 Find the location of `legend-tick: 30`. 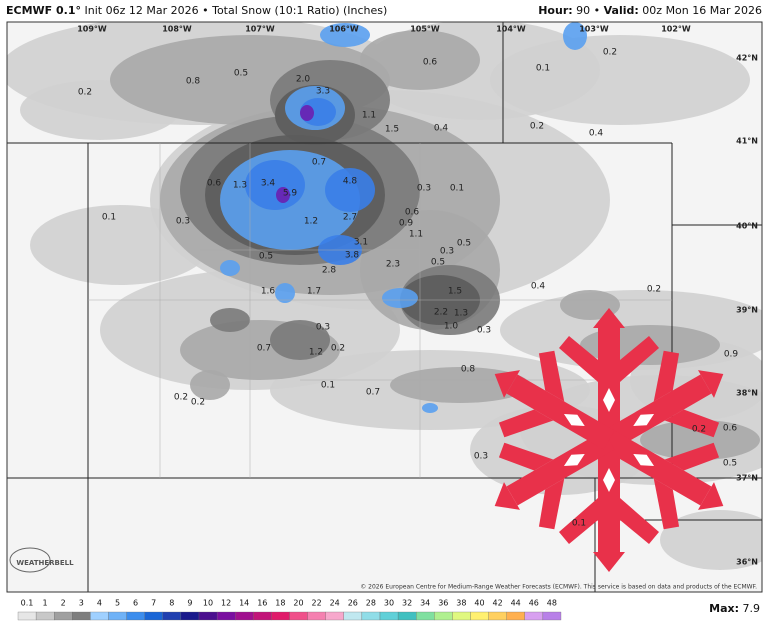

legend-tick: 30 is located at coordinates (389, 603).